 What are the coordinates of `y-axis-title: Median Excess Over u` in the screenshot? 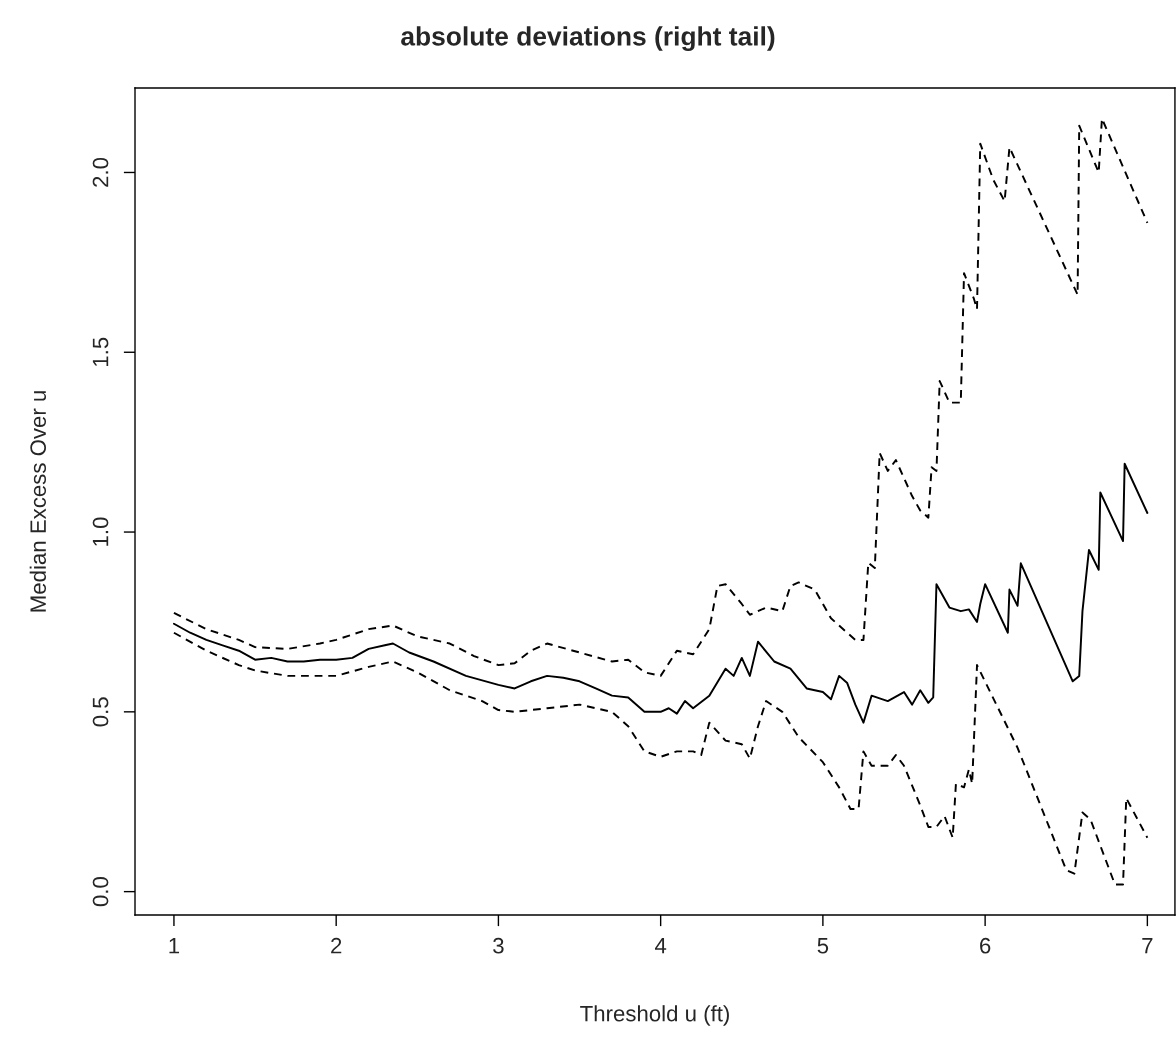 It's located at (38, 501).